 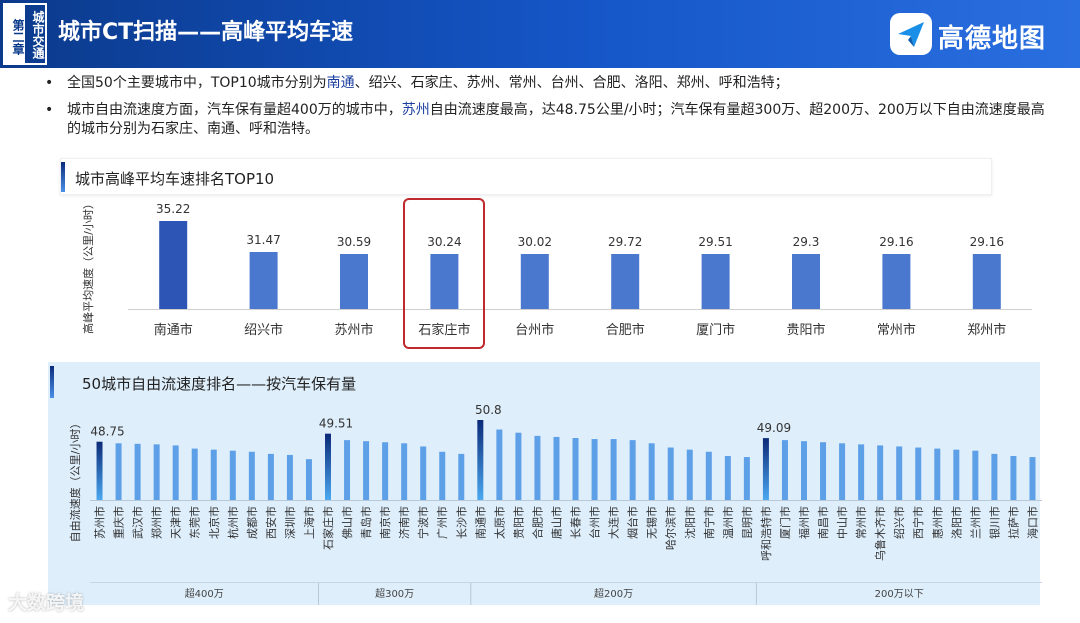 I want to click on chart1-category-label: 厦门市, so click(x=715, y=330).